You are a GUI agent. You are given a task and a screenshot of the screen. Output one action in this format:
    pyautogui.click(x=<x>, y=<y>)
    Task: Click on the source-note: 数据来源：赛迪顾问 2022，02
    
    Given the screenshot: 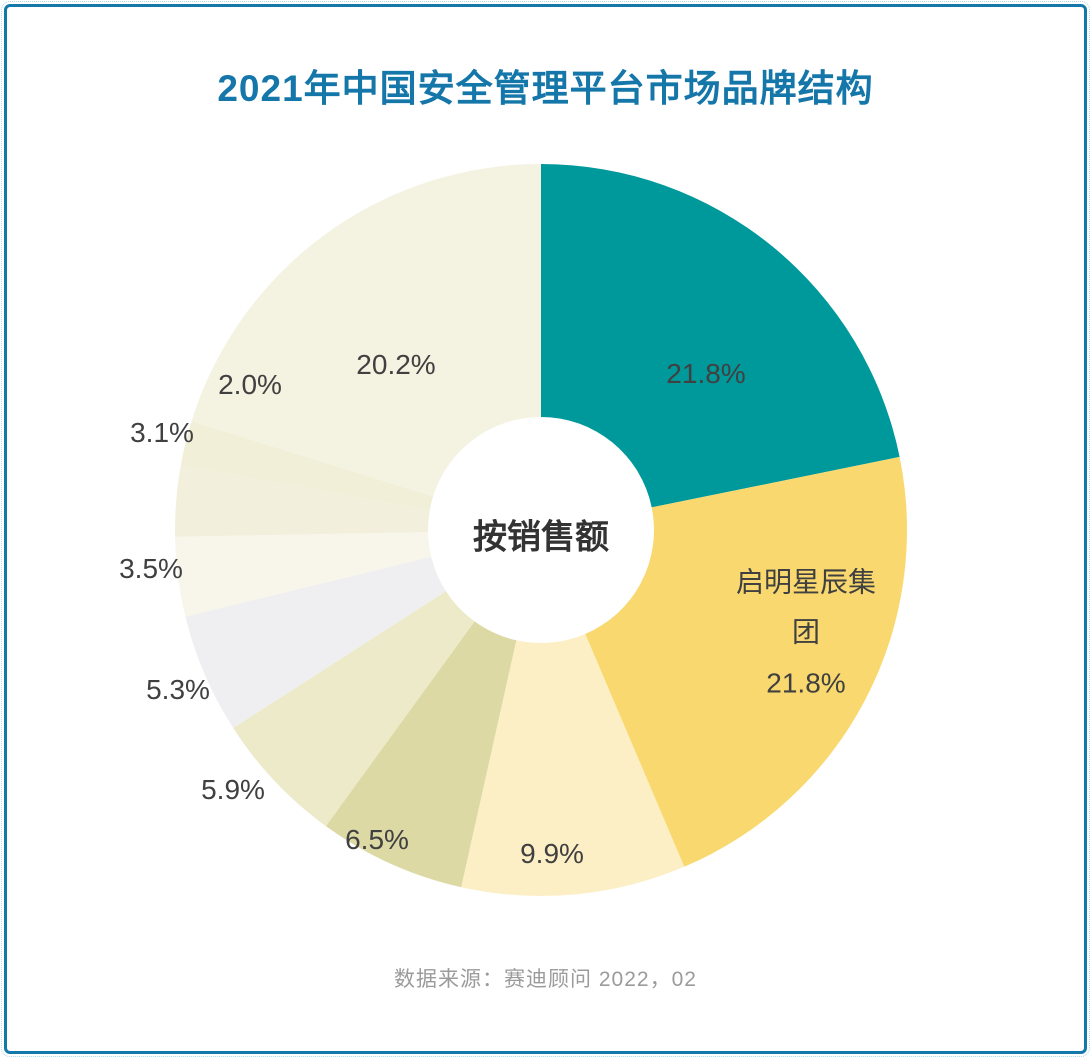 What is the action you would take?
    pyautogui.click(x=545, y=979)
    